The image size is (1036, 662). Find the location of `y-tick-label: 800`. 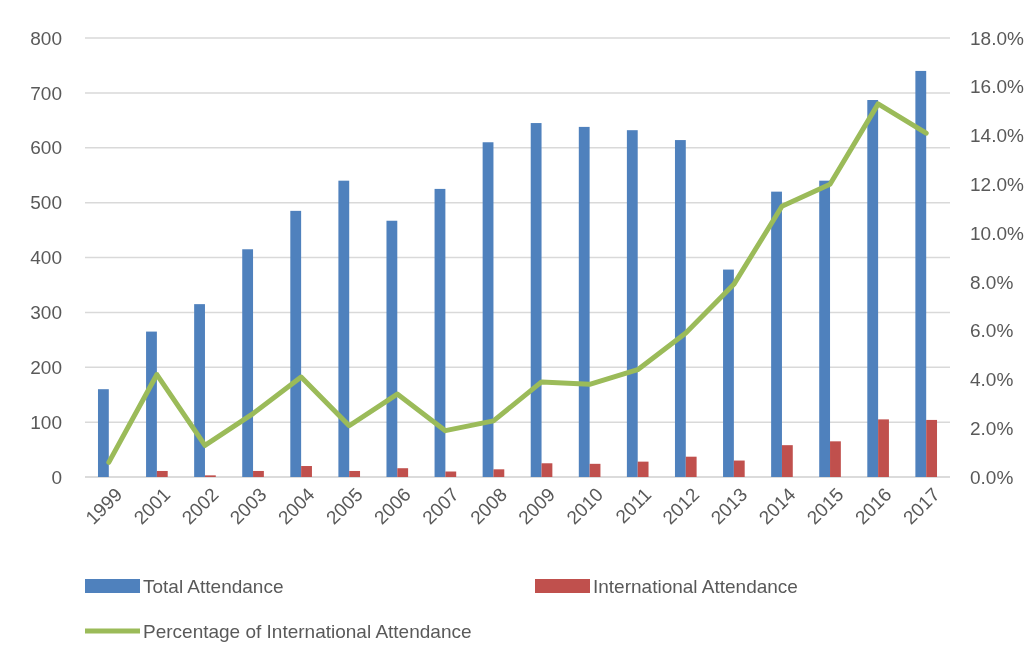

y-tick-label: 800 is located at coordinates (46, 38).